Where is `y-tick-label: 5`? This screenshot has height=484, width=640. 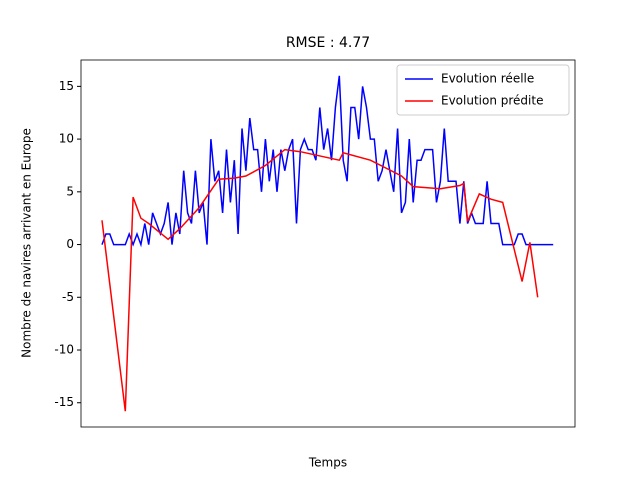
y-tick-label: 5 is located at coordinates (70, 191).